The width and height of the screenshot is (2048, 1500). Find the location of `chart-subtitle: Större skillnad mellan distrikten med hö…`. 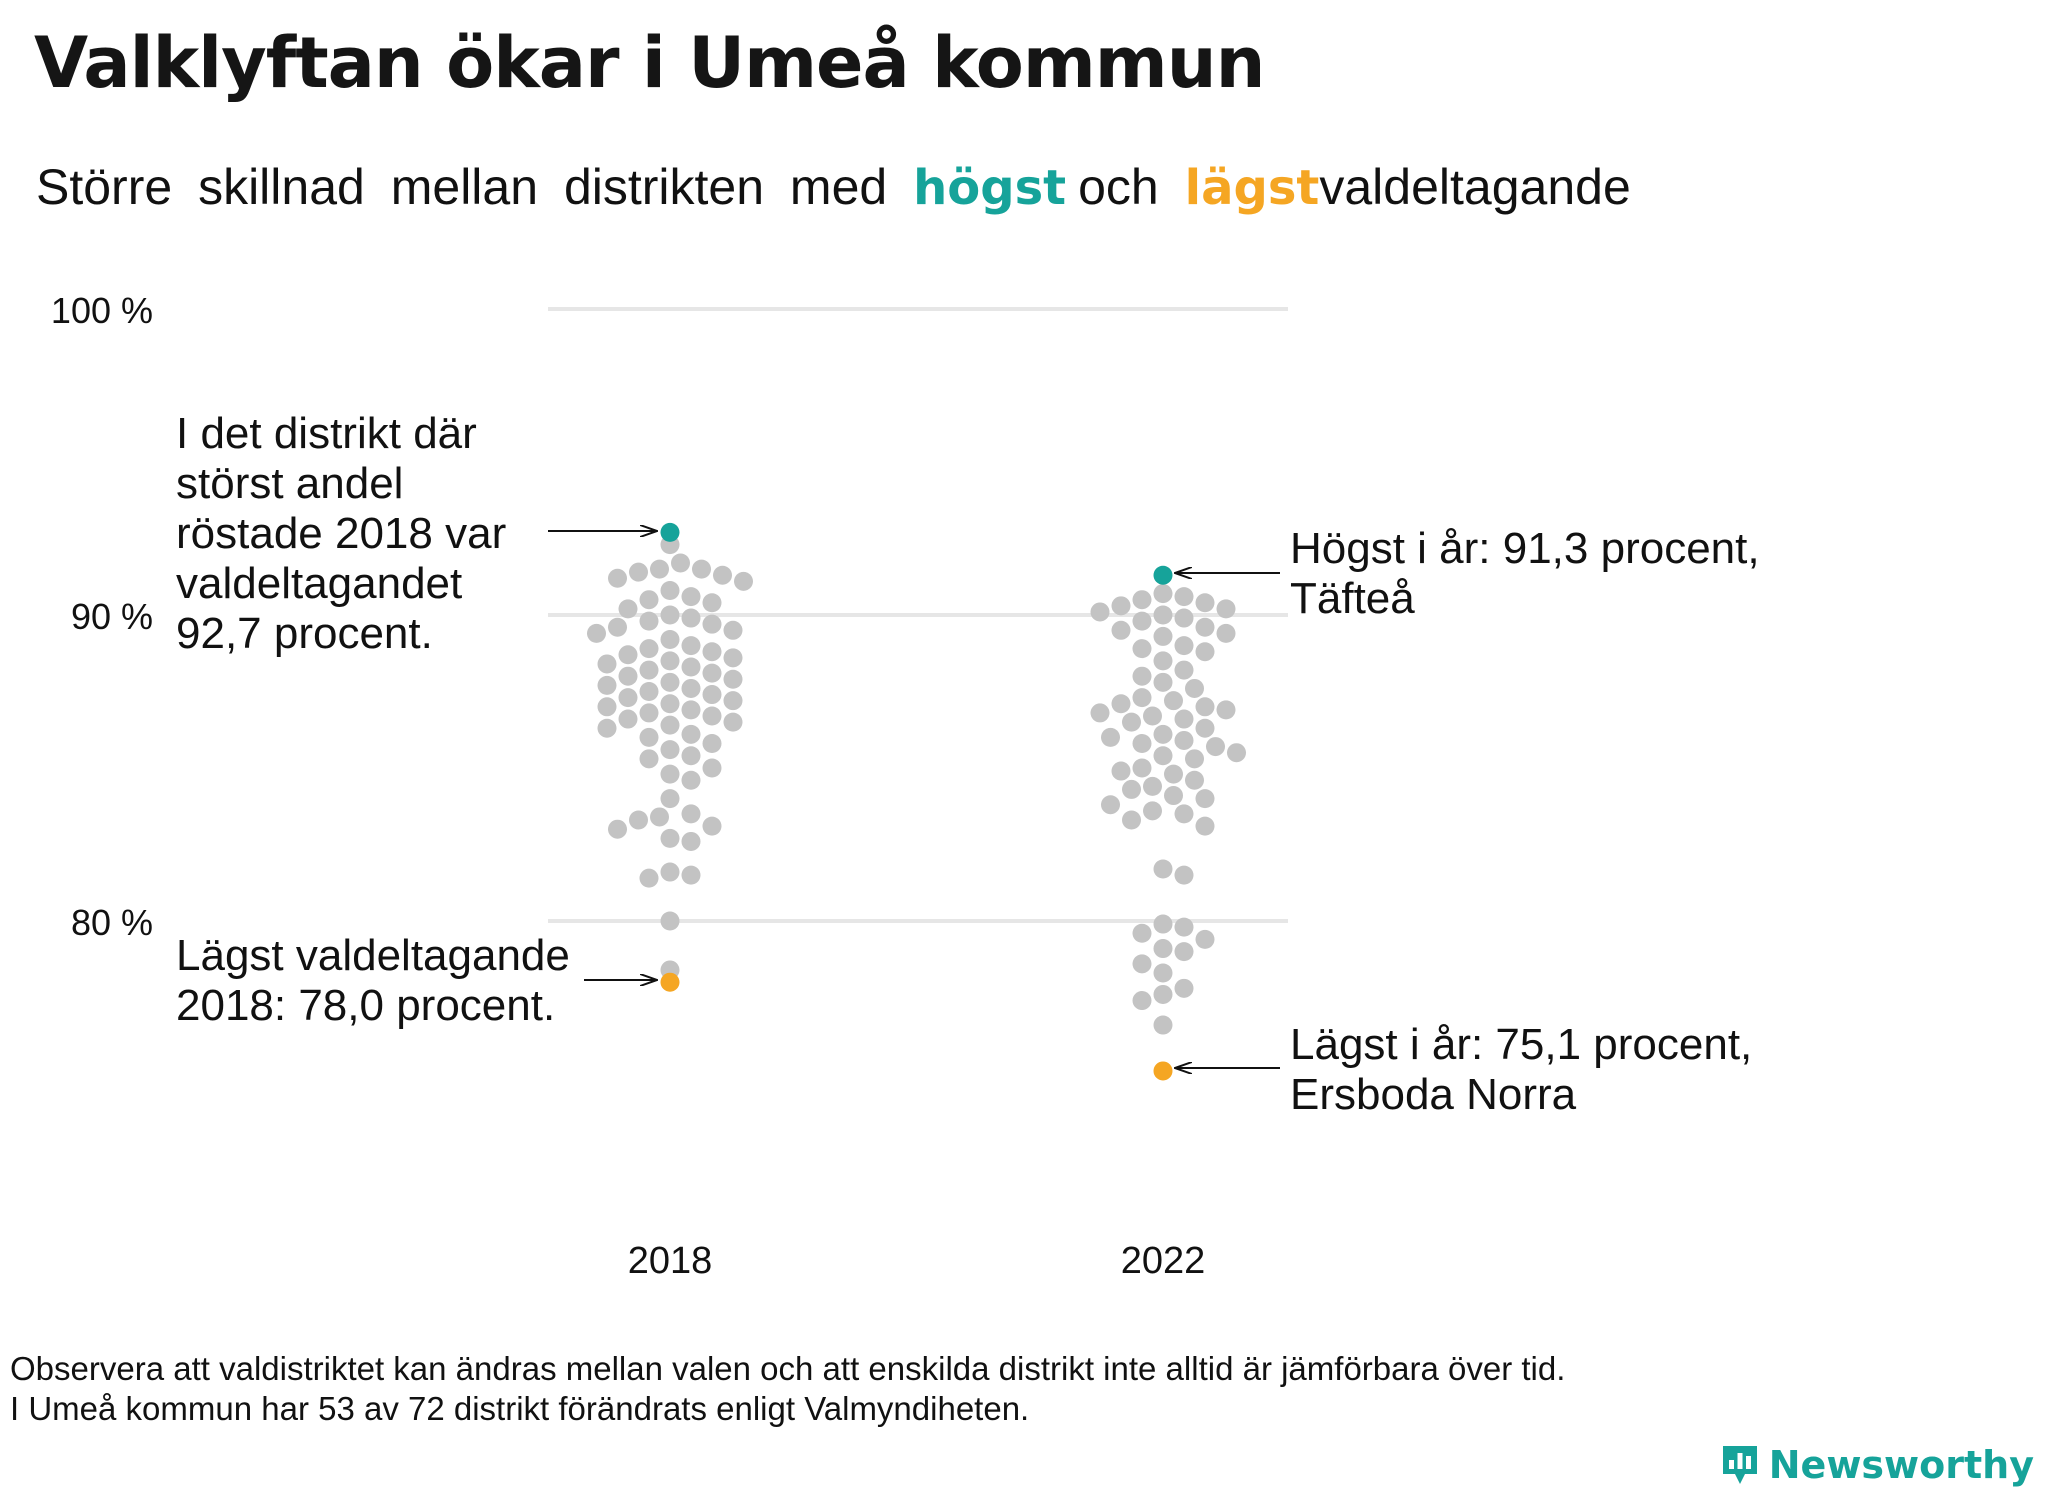

chart-subtitle: Större skillnad mellan distrikten med hö… is located at coordinates (833, 187).